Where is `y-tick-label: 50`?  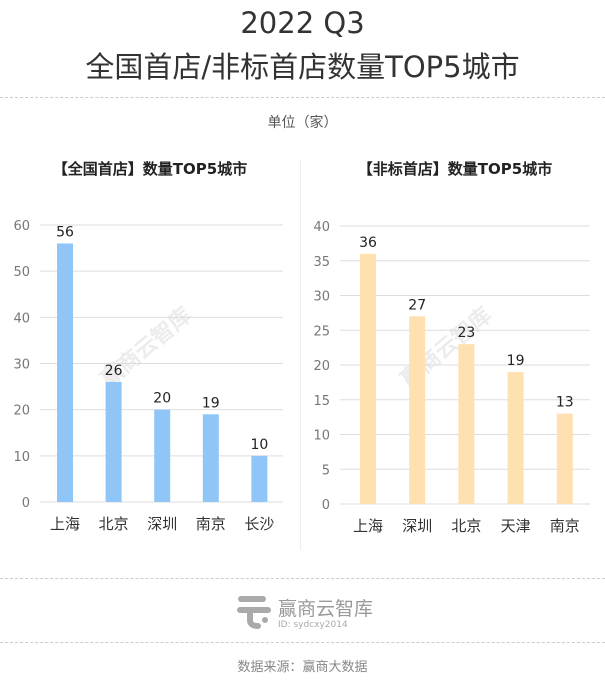 y-tick-label: 50 is located at coordinates (21, 272).